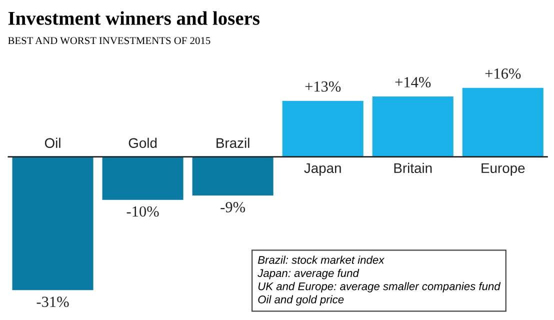 This screenshot has height=320, width=554. Describe the element at coordinates (379, 287) in the screenshot. I see `annotation: UK and Europe: average smaller companies fund` at that location.